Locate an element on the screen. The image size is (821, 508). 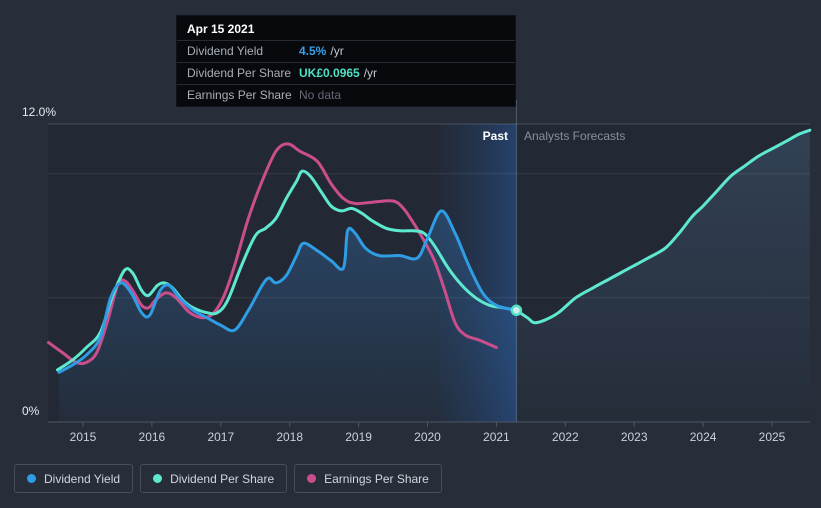
legend-item-dividend-per-share: Dividend Per Share is located at coordinates (214, 478).